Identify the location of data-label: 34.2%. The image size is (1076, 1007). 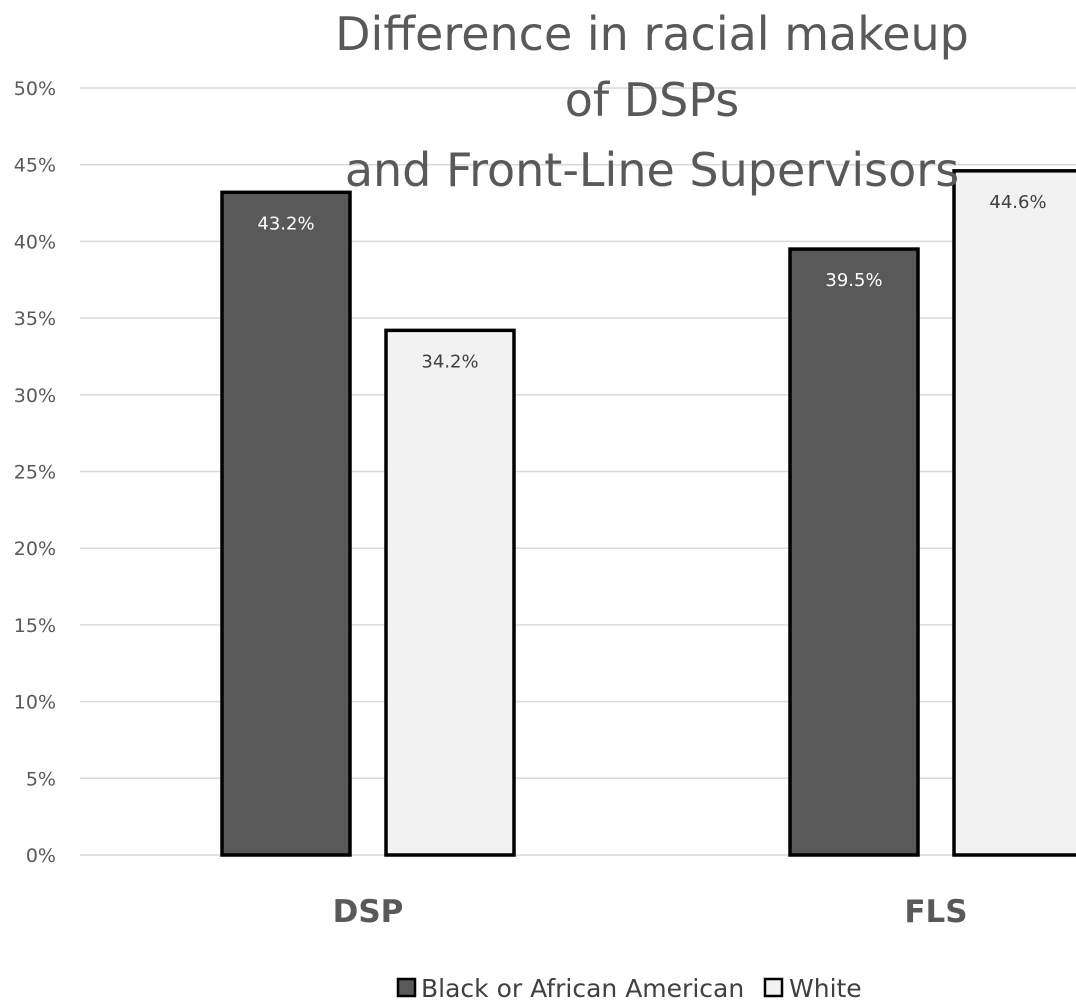
(449, 361).